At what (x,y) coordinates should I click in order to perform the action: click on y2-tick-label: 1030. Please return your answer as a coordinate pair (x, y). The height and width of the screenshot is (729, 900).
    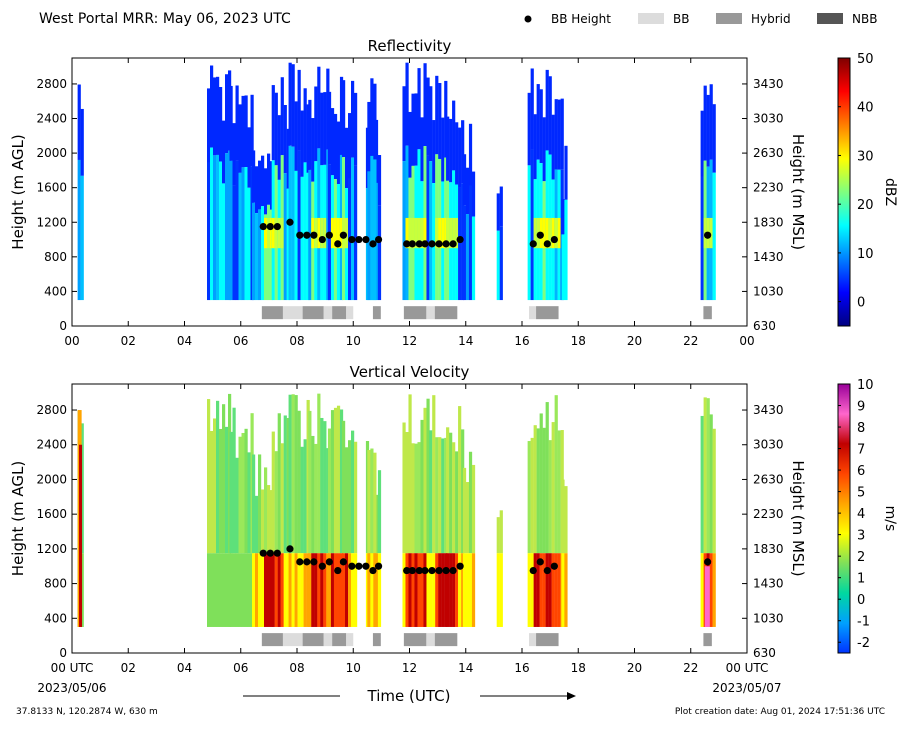
    Looking at the image, I should click on (768, 618).